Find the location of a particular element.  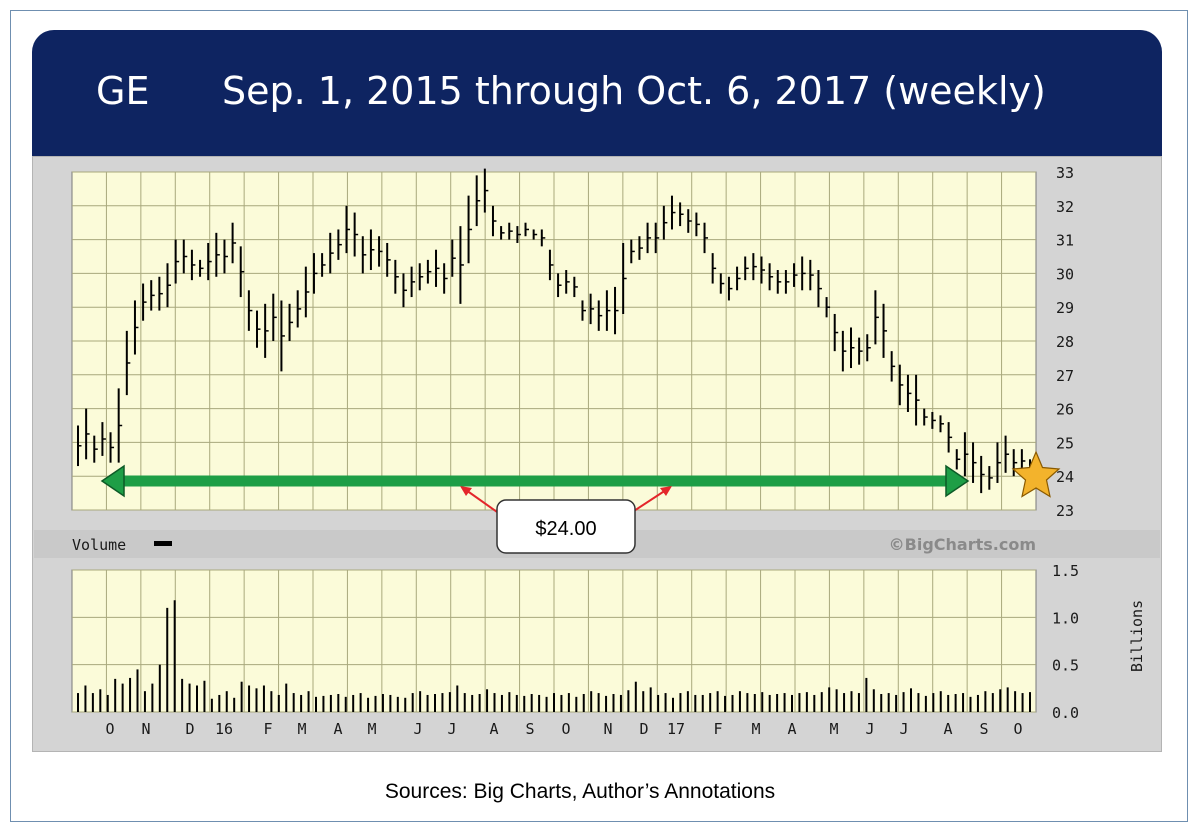

price-y-tick-label: 28 is located at coordinates (1065, 342).